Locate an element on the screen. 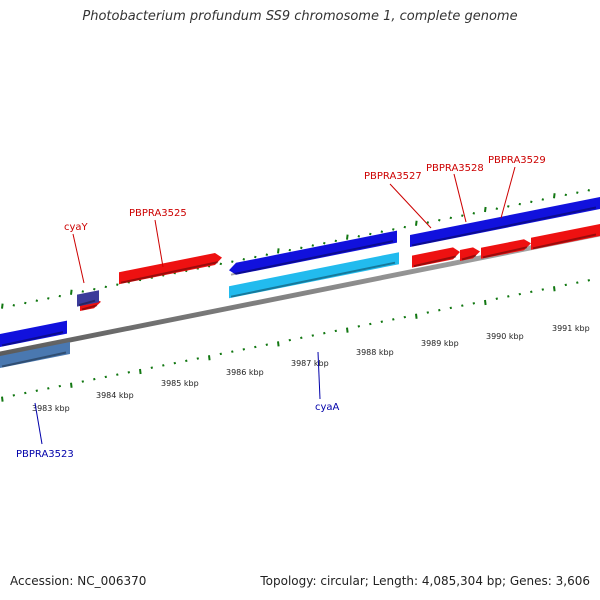 The image size is (600, 600). gene-PBPRA3523 is located at coordinates (35, 355).